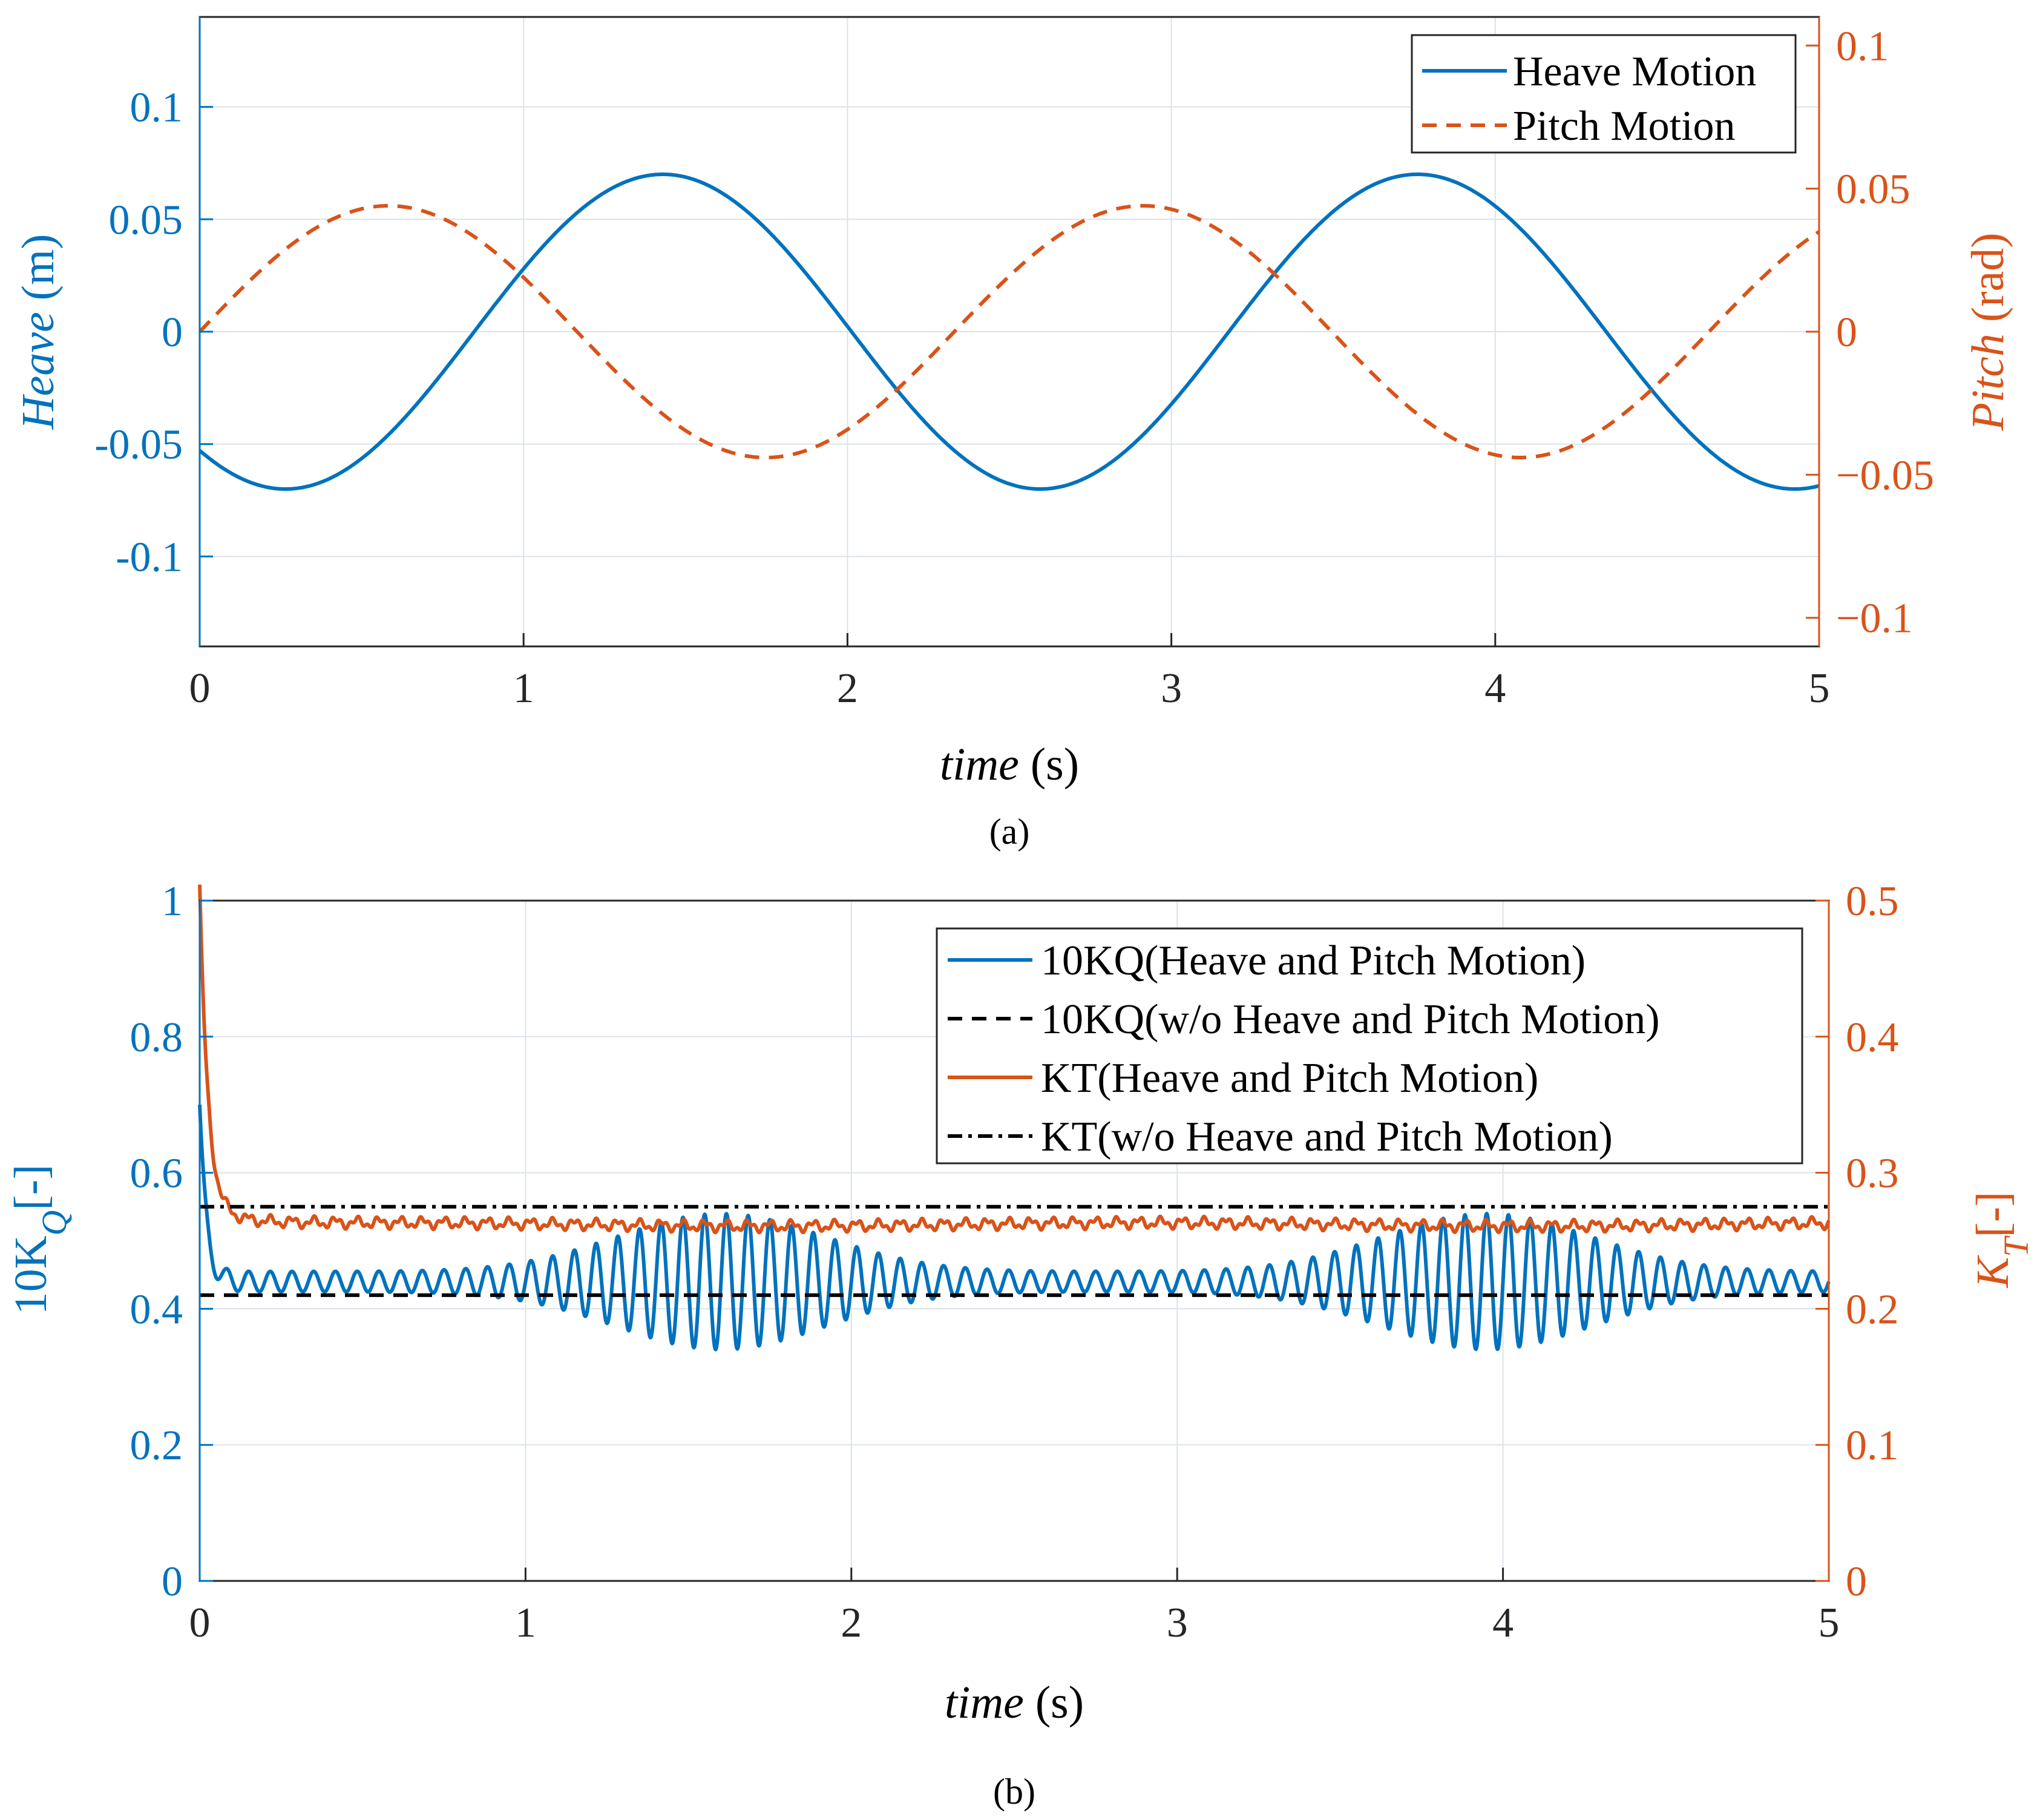 This screenshot has height=1820, width=2040. Describe the element at coordinates (1009, 764) in the screenshot. I see `x-axis-label-a: time (s)` at that location.